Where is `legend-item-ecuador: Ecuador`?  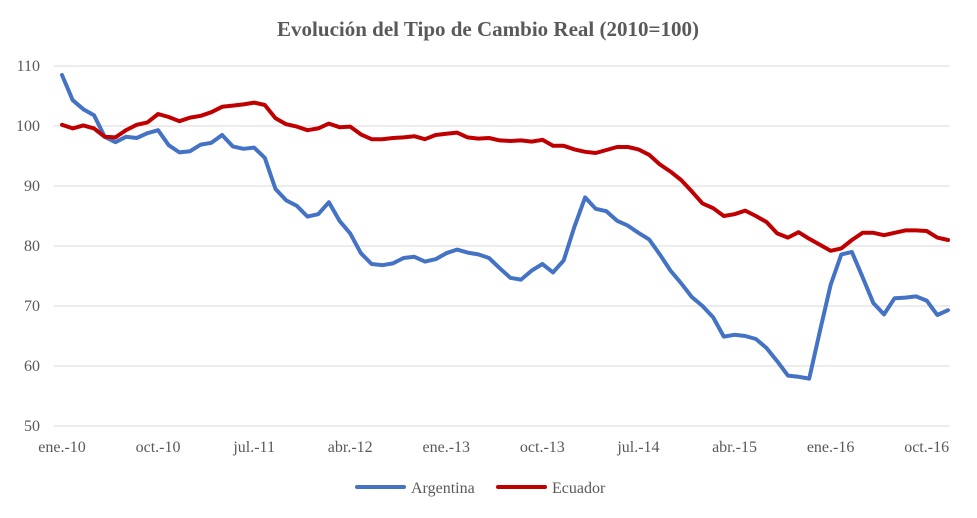 legend-item-ecuador: Ecuador is located at coordinates (551, 488).